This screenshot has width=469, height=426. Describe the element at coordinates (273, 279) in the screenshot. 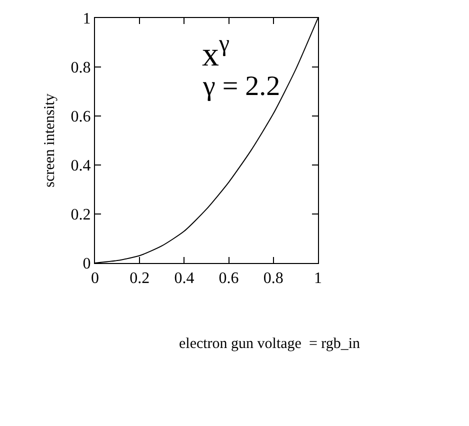

I see `x-tick-label: 0.8` at that location.